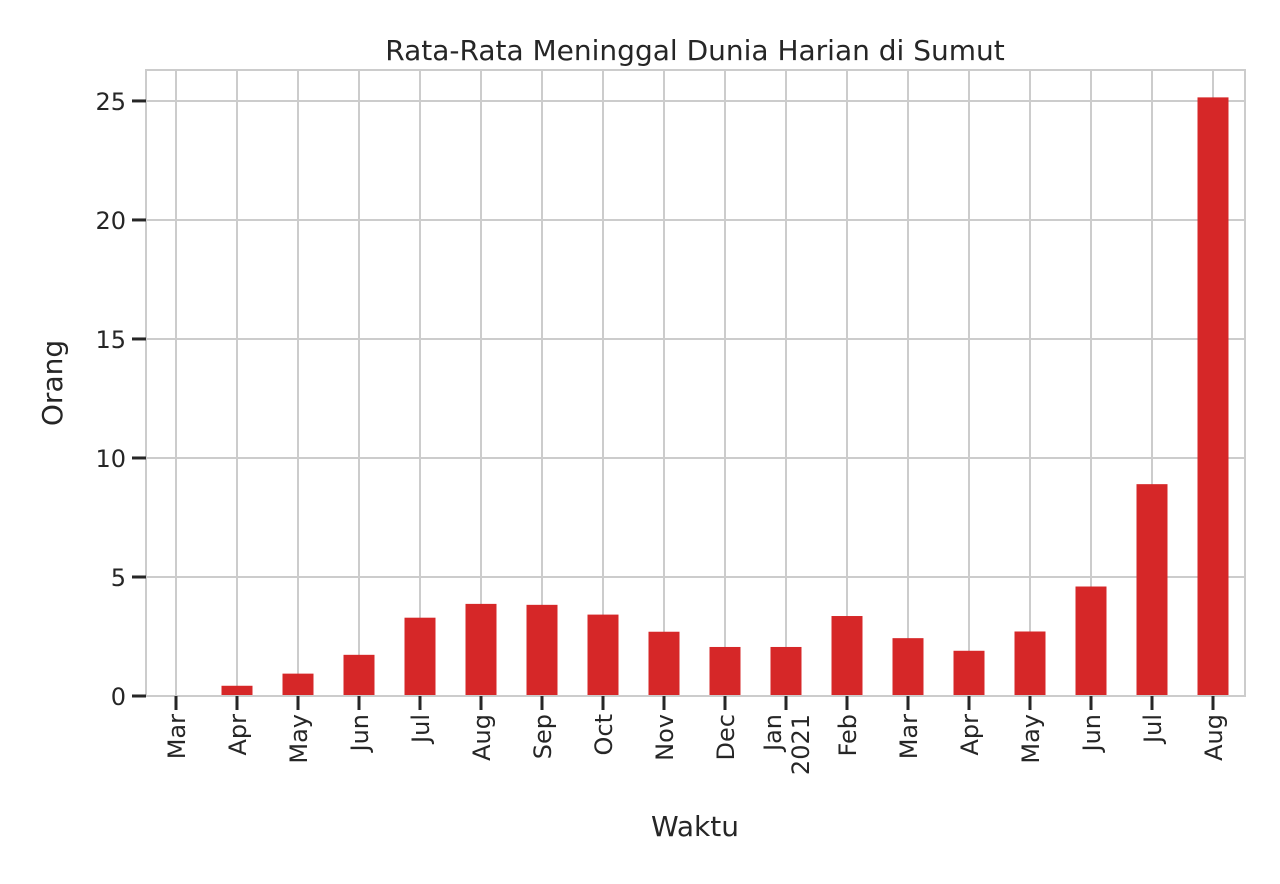 This screenshot has width=1280, height=884. What do you see at coordinates (543, 736) in the screenshot?
I see `x-tick-label: Sep` at bounding box center [543, 736].